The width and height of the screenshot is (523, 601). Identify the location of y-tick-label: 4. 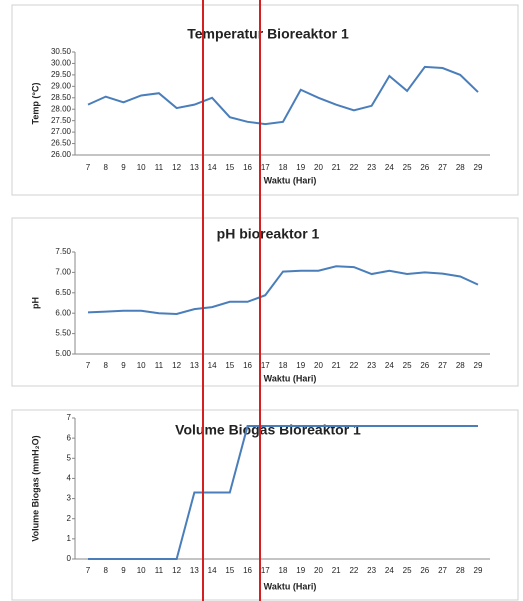
(69, 478).